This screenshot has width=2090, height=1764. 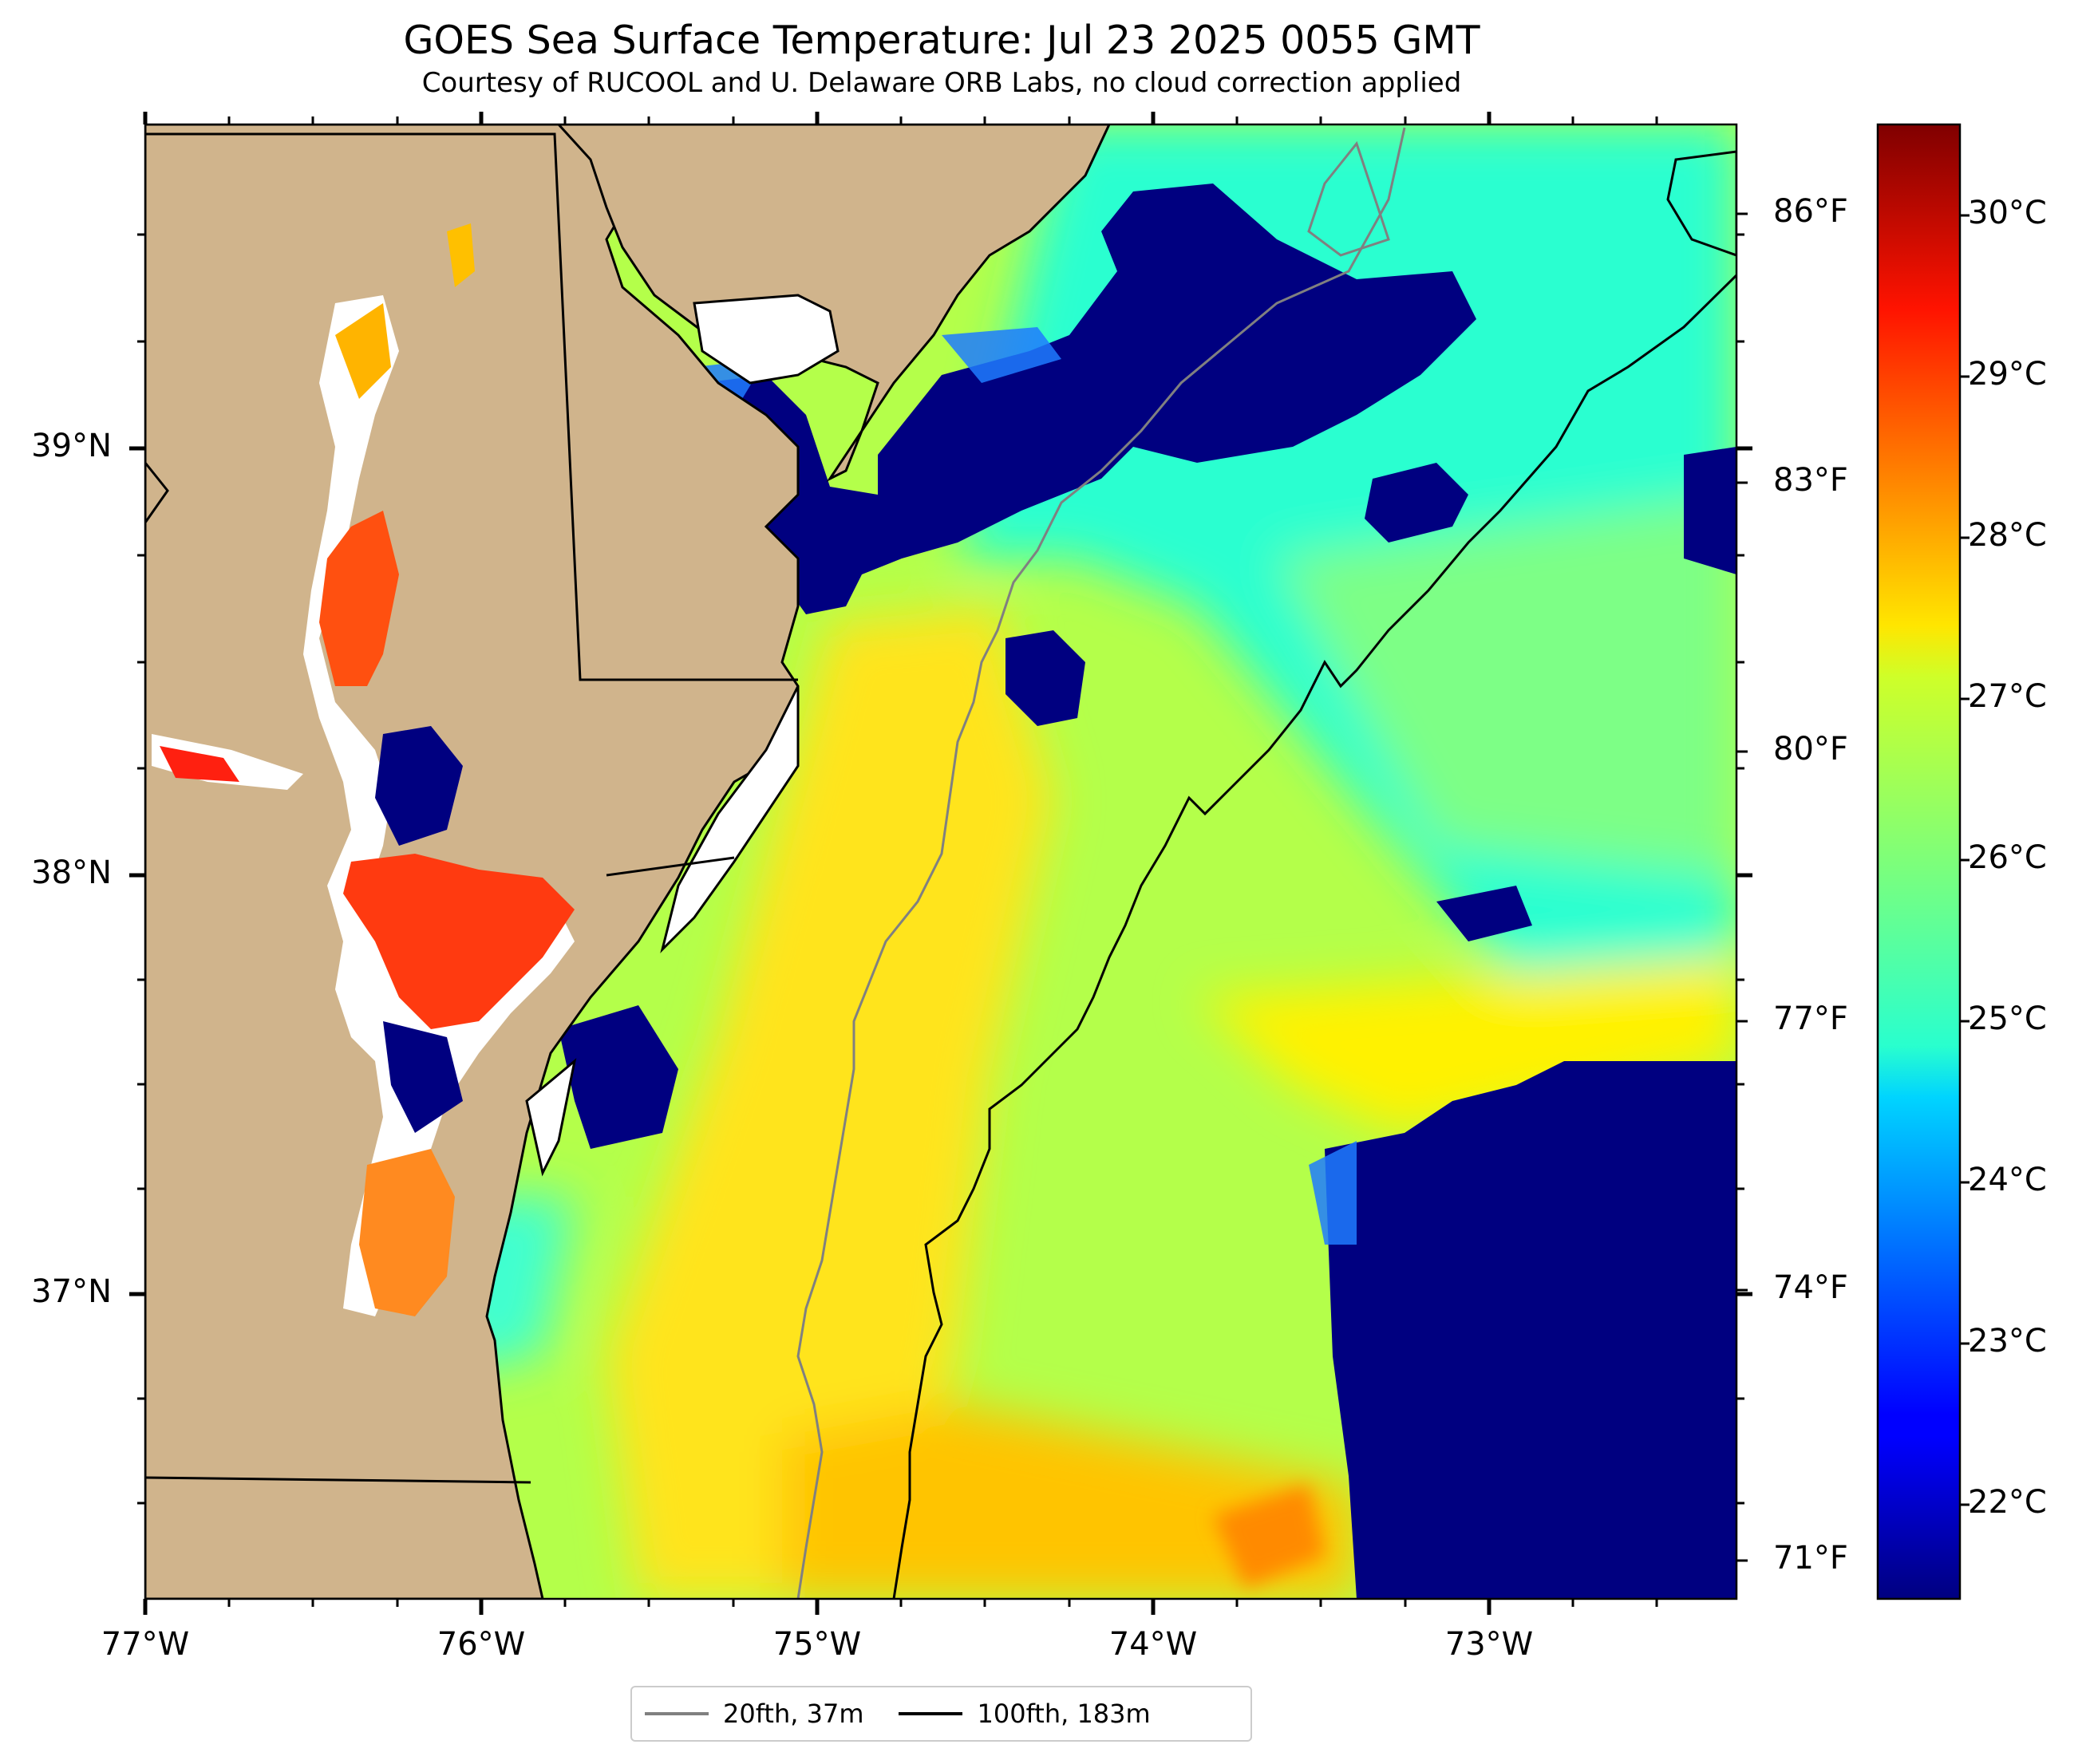 I want to click on colorbar-ticks, so click(x=1964, y=860).